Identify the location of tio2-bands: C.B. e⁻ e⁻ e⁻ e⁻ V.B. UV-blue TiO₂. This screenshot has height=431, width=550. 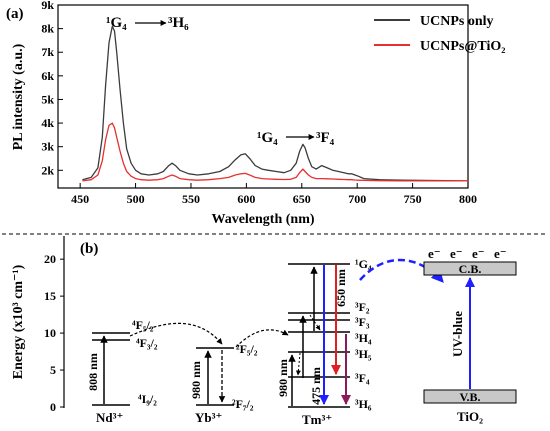
(470, 335).